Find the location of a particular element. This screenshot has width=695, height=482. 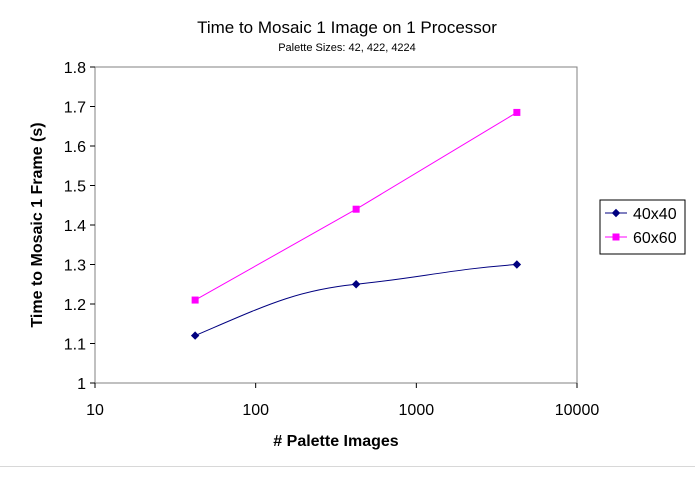

legend-item: 40x40 is located at coordinates (641, 214).